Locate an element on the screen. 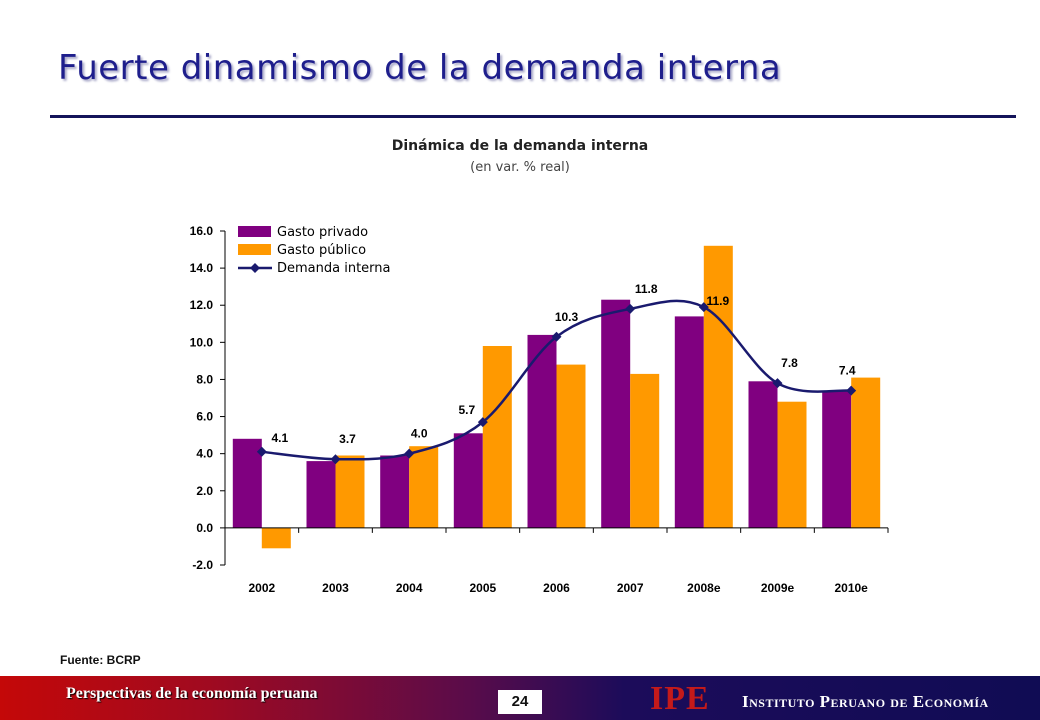 The width and height of the screenshot is (1040, 720). bar-gasto-privado-2004 is located at coordinates (395, 491).